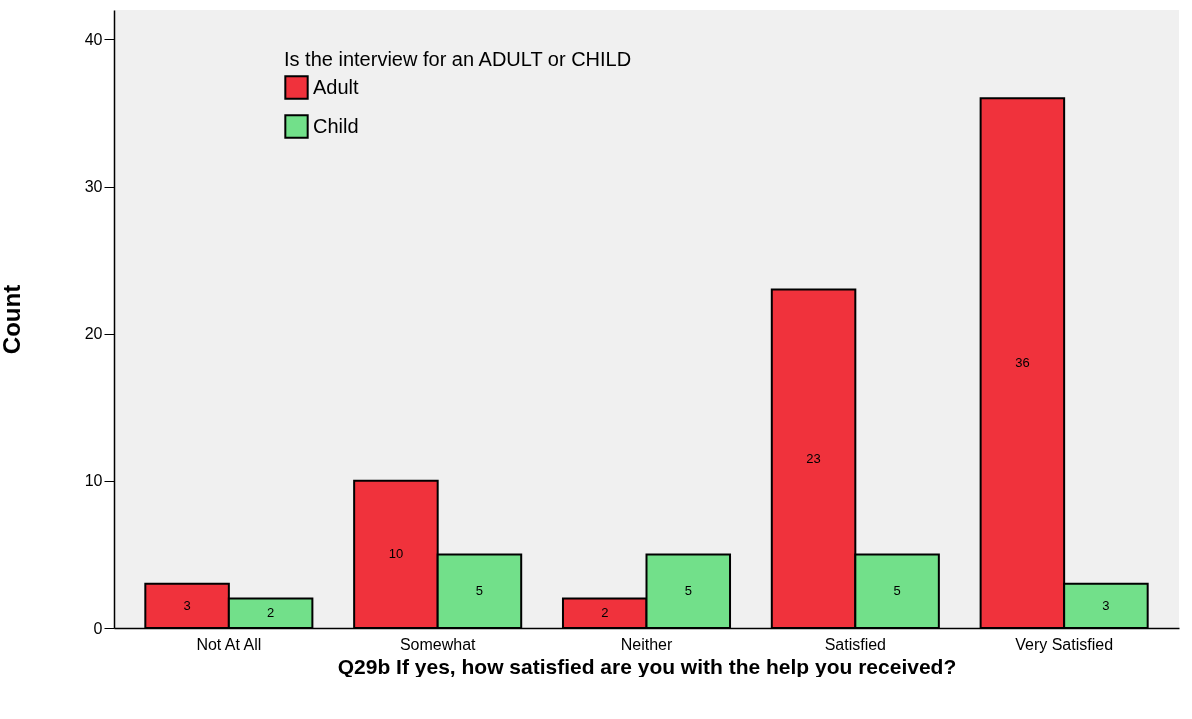  I want to click on x-tick-label: Satisfied, so click(855, 644).